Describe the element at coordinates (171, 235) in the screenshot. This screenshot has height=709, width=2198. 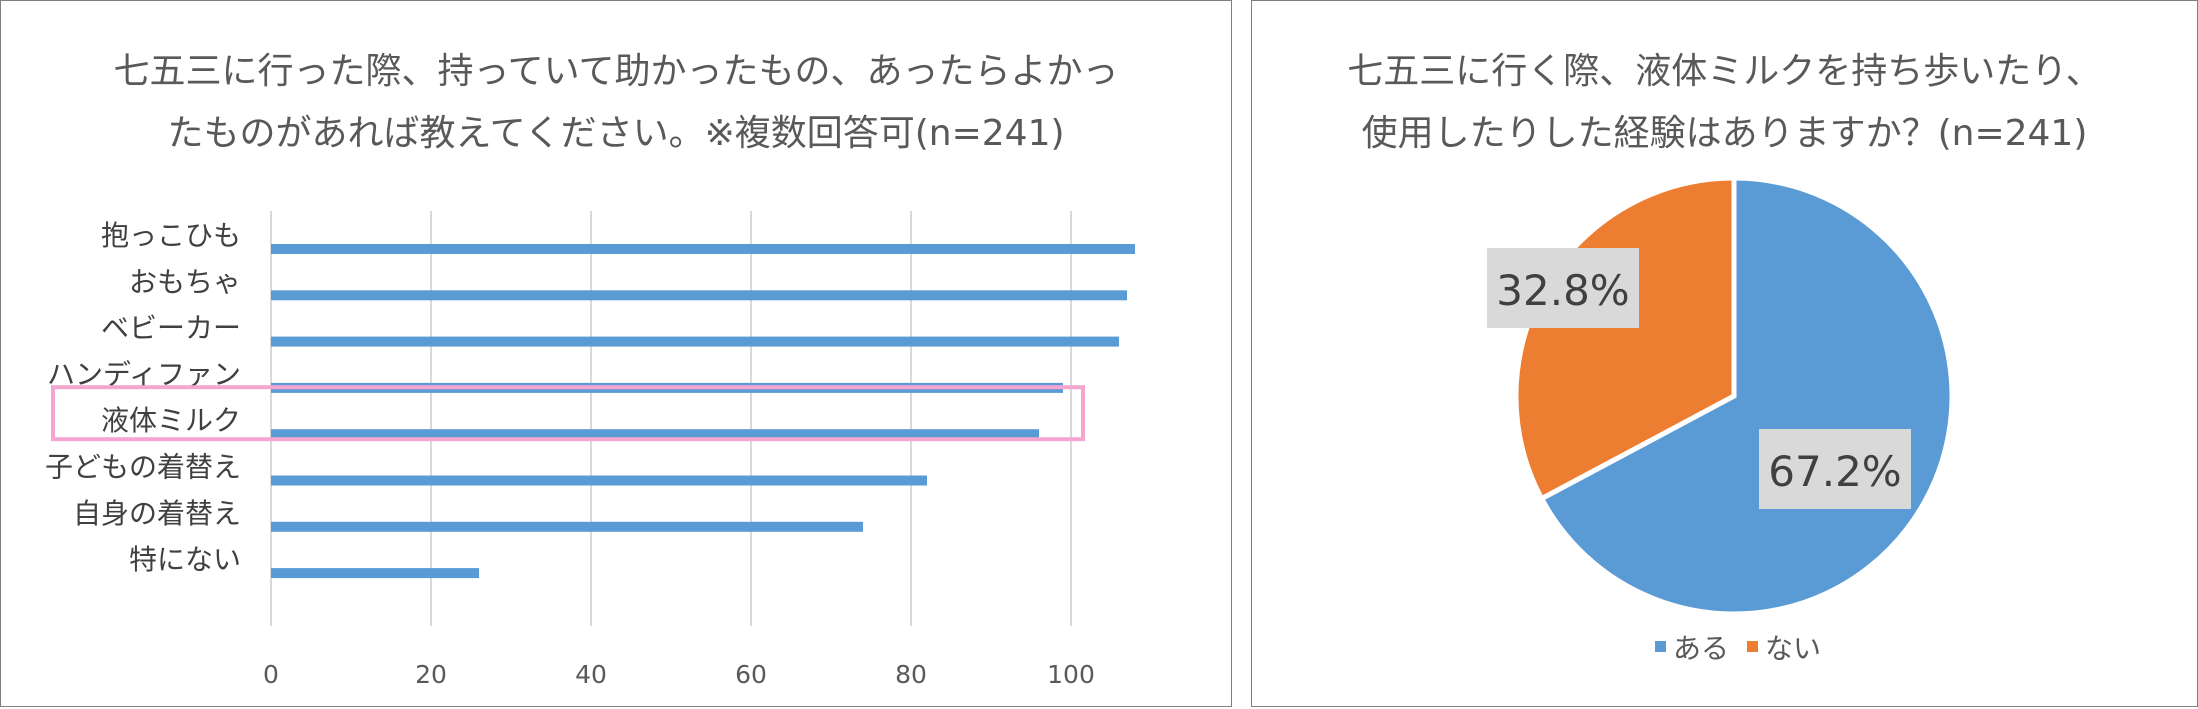
I see `category-label: 抱っこひも` at that location.